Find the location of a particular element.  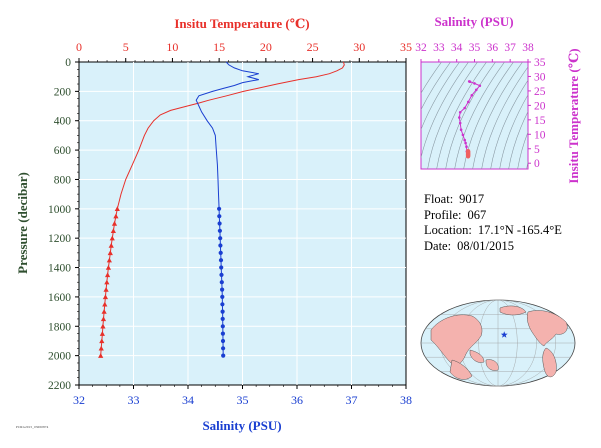

pressure-tick-label: 0 is located at coordinates (68, 63).